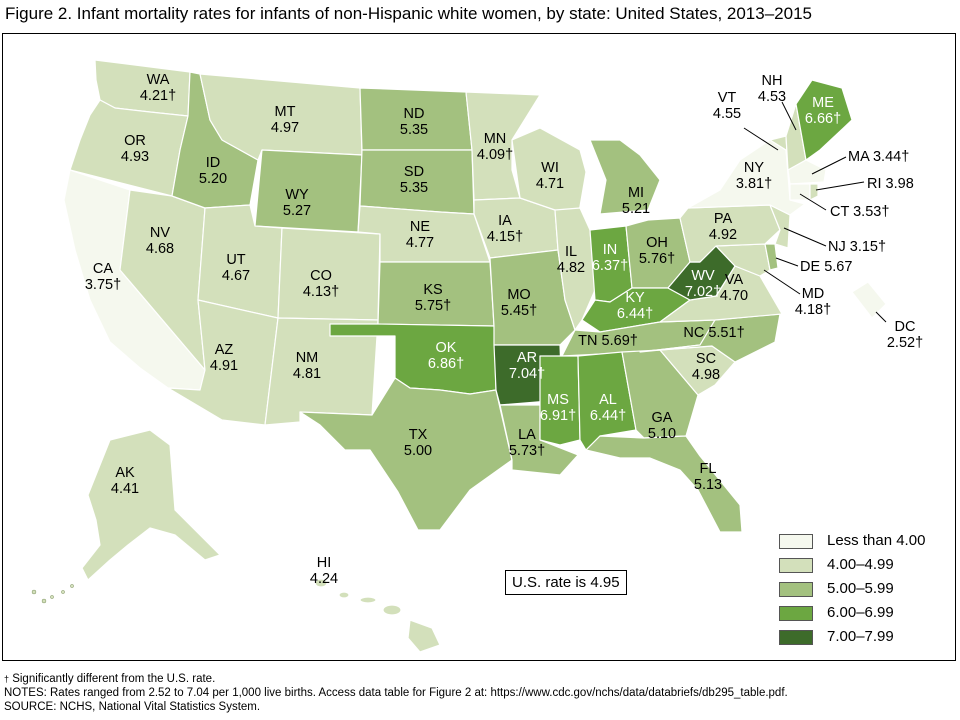 Image resolution: width=960 pixels, height=720 pixels. I want to click on state-NY, so click(746, 177).